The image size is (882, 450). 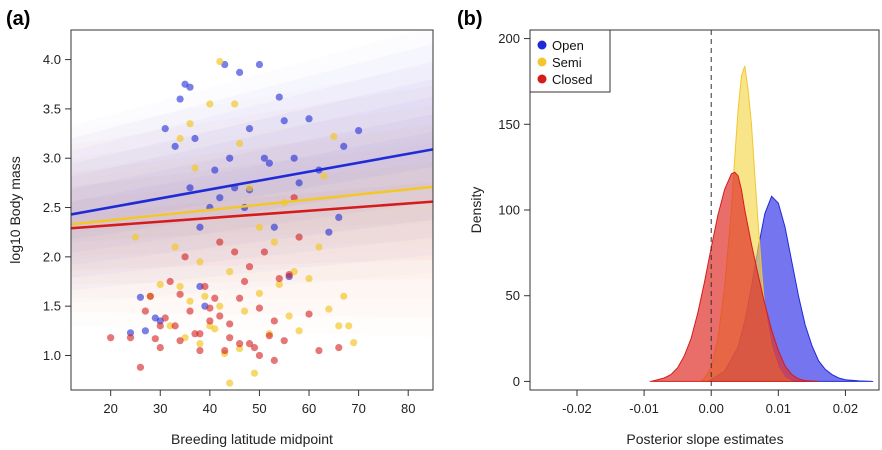 What do you see at coordinates (516, 381) in the screenshot?
I see `y-tick-label: 0` at bounding box center [516, 381].